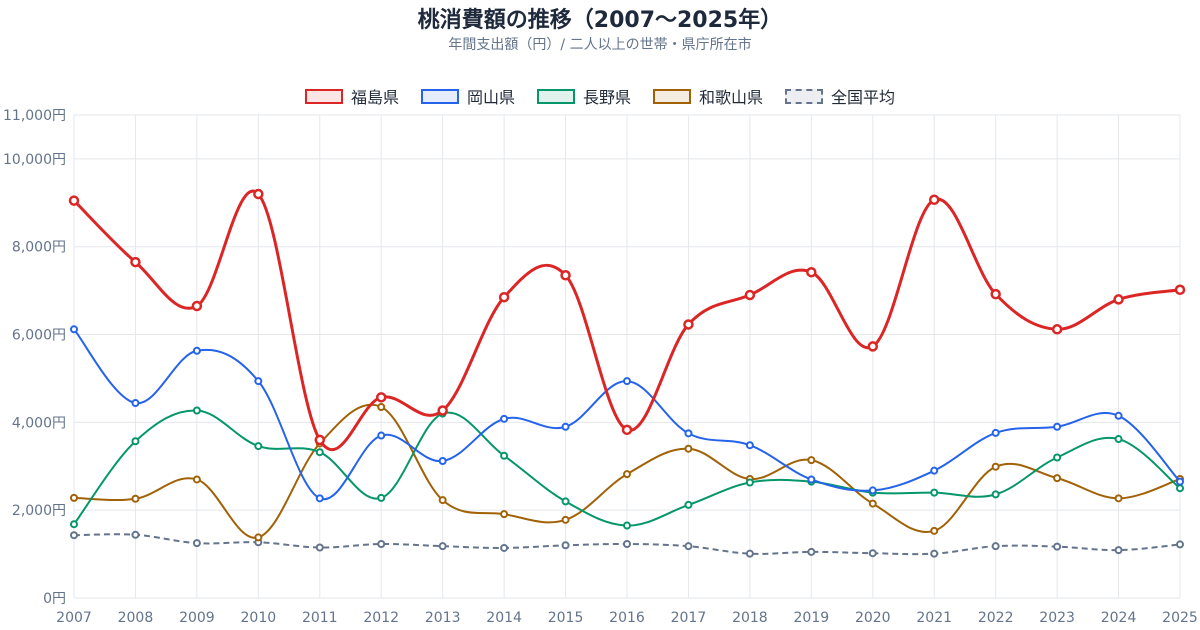  I want to click on x-tick-label: 2015, so click(566, 618).